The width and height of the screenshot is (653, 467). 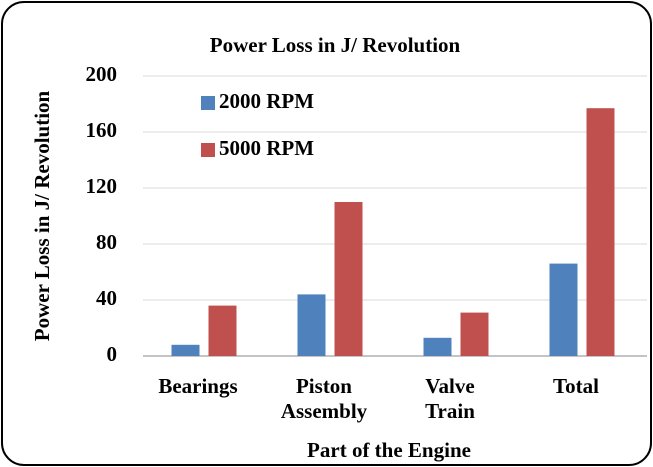 I want to click on y-tick-label: 120, so click(x=102, y=186).